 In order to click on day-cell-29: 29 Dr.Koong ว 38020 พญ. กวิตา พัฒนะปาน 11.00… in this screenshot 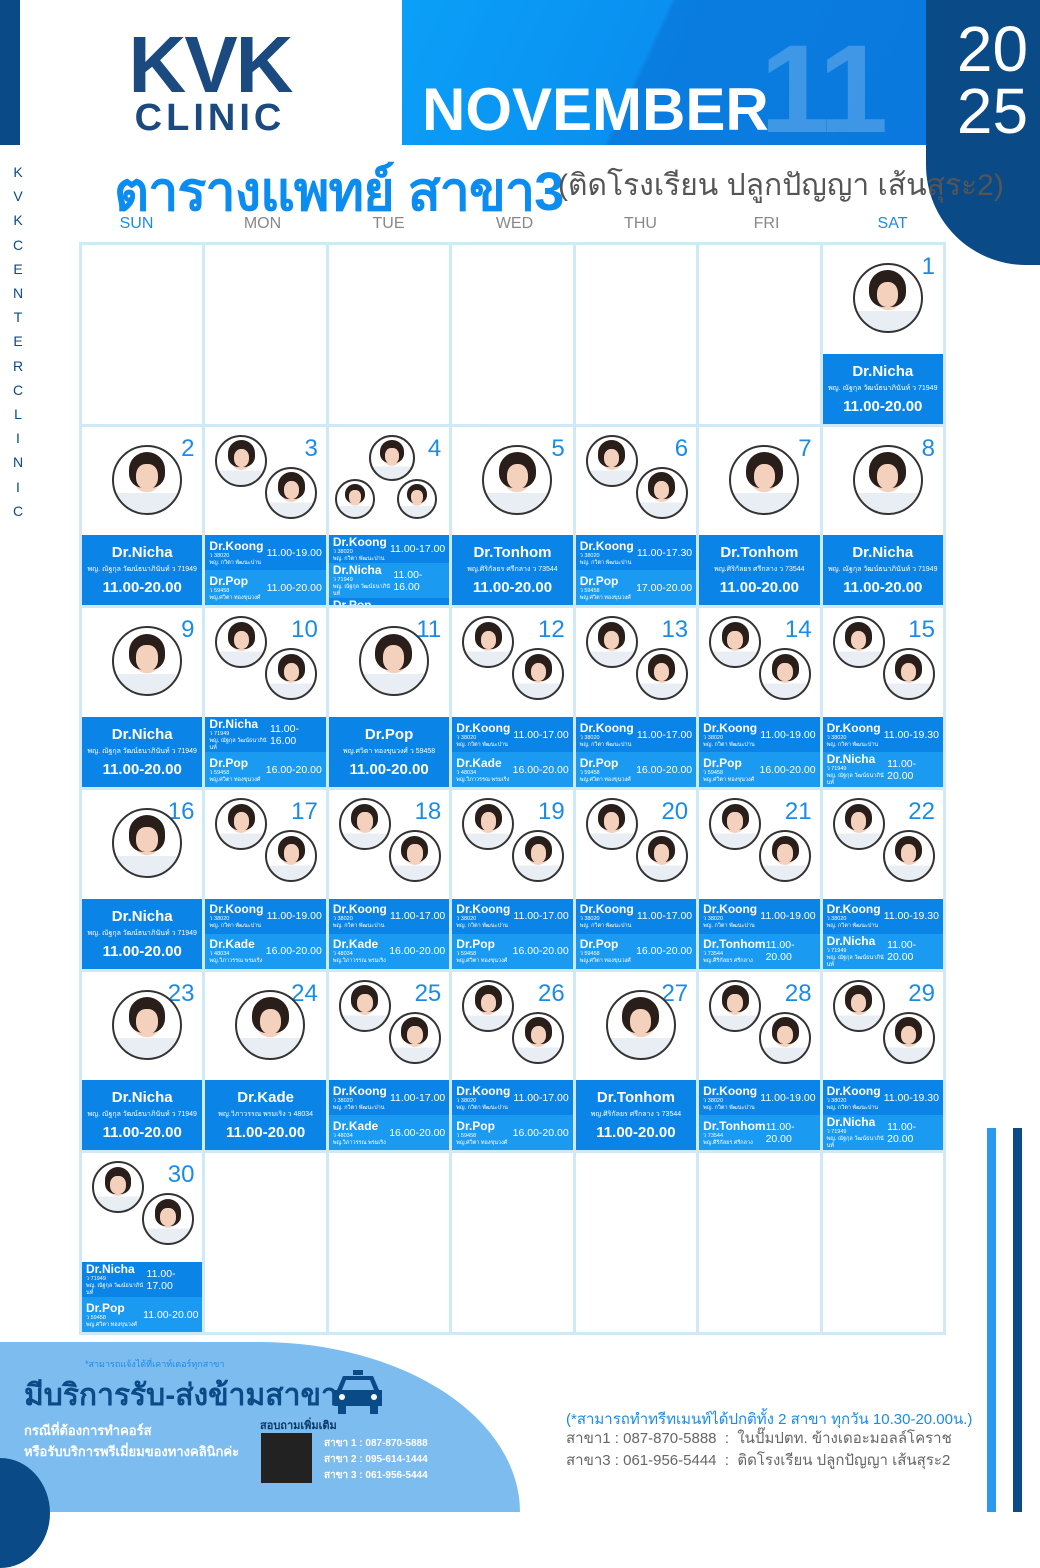, I will do `click(882, 1061)`.